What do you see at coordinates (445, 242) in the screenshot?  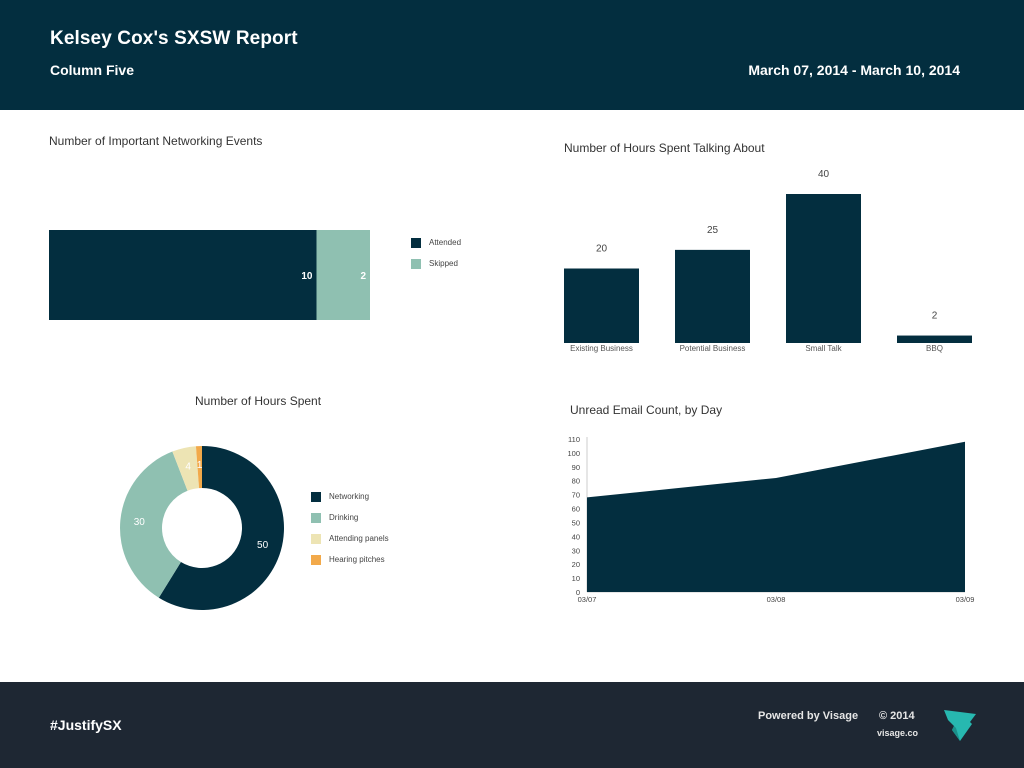 I see `legend-label: Attended` at bounding box center [445, 242].